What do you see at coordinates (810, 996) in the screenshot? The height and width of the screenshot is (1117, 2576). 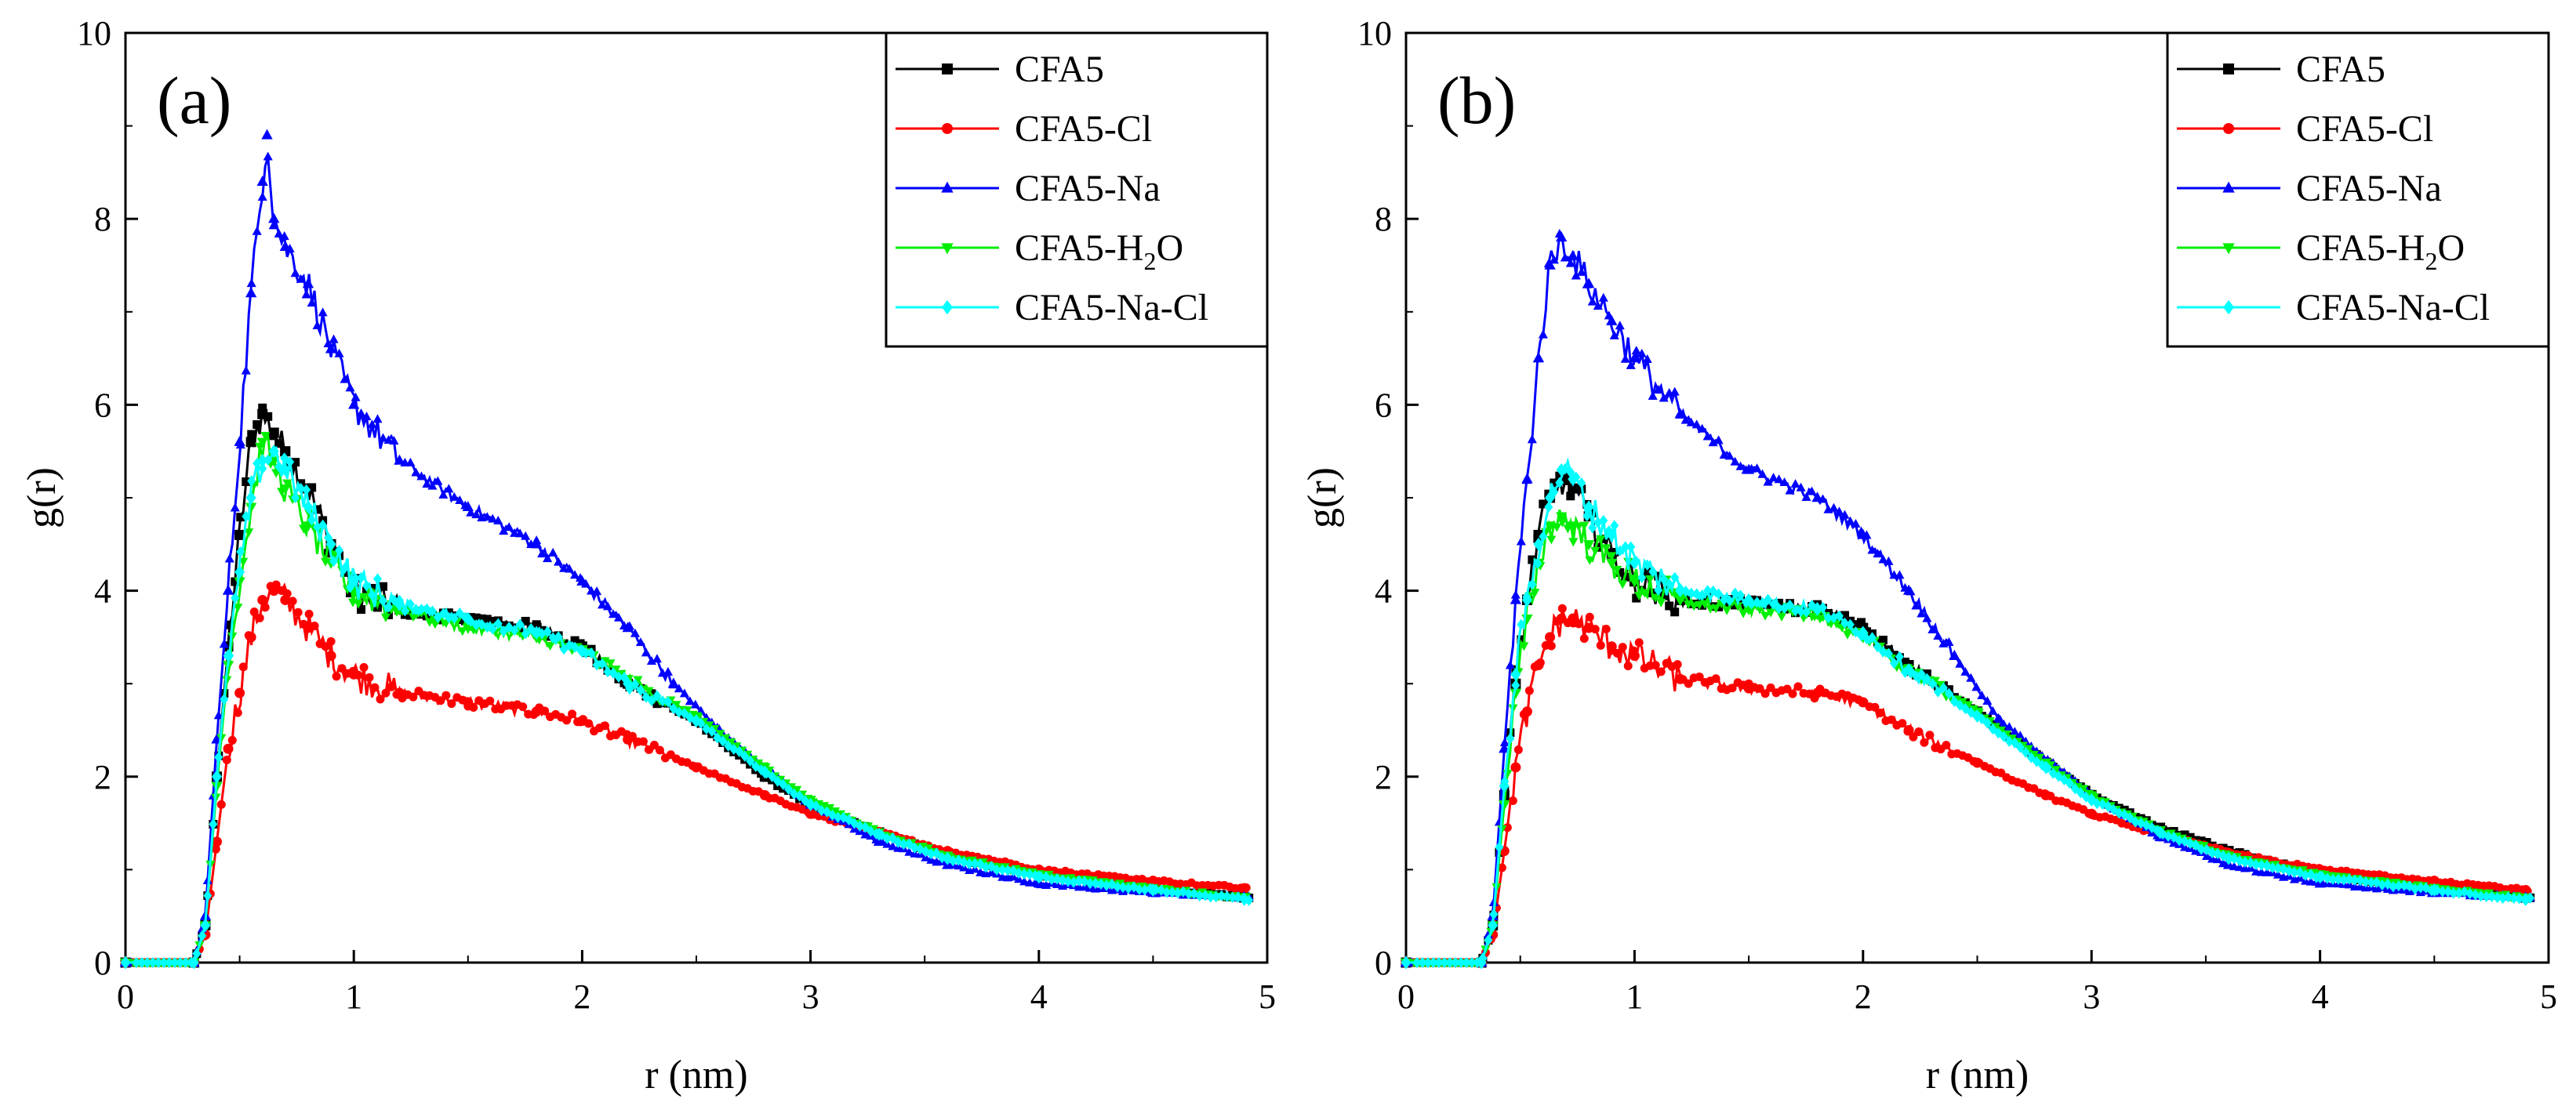 I see `x-tick-label: 3` at bounding box center [810, 996].